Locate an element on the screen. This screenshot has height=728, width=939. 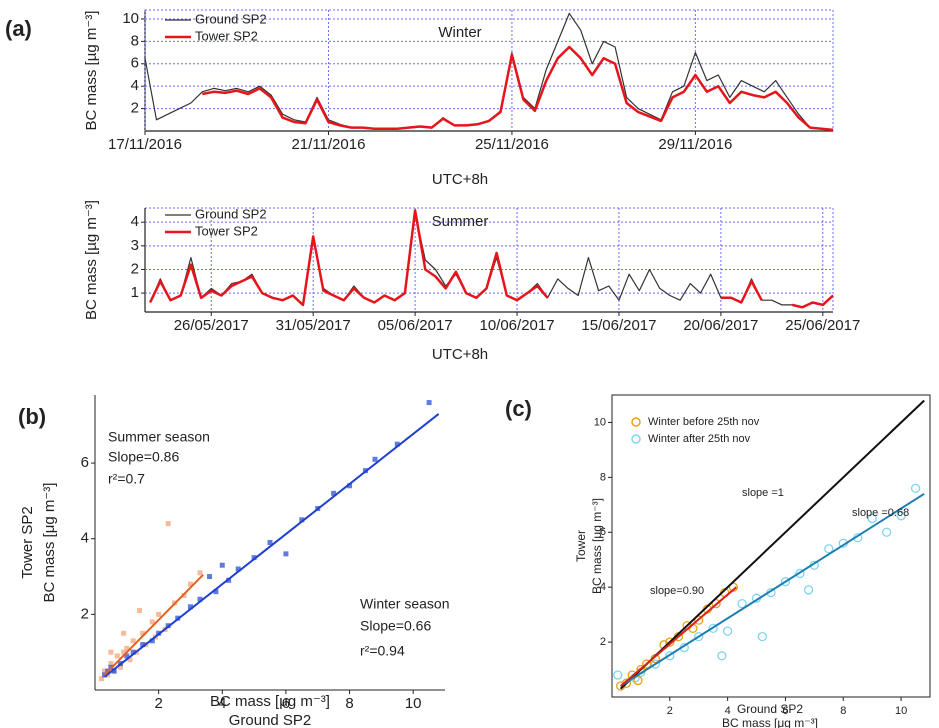
chart-title: Winter is located at coordinates (459, 32).